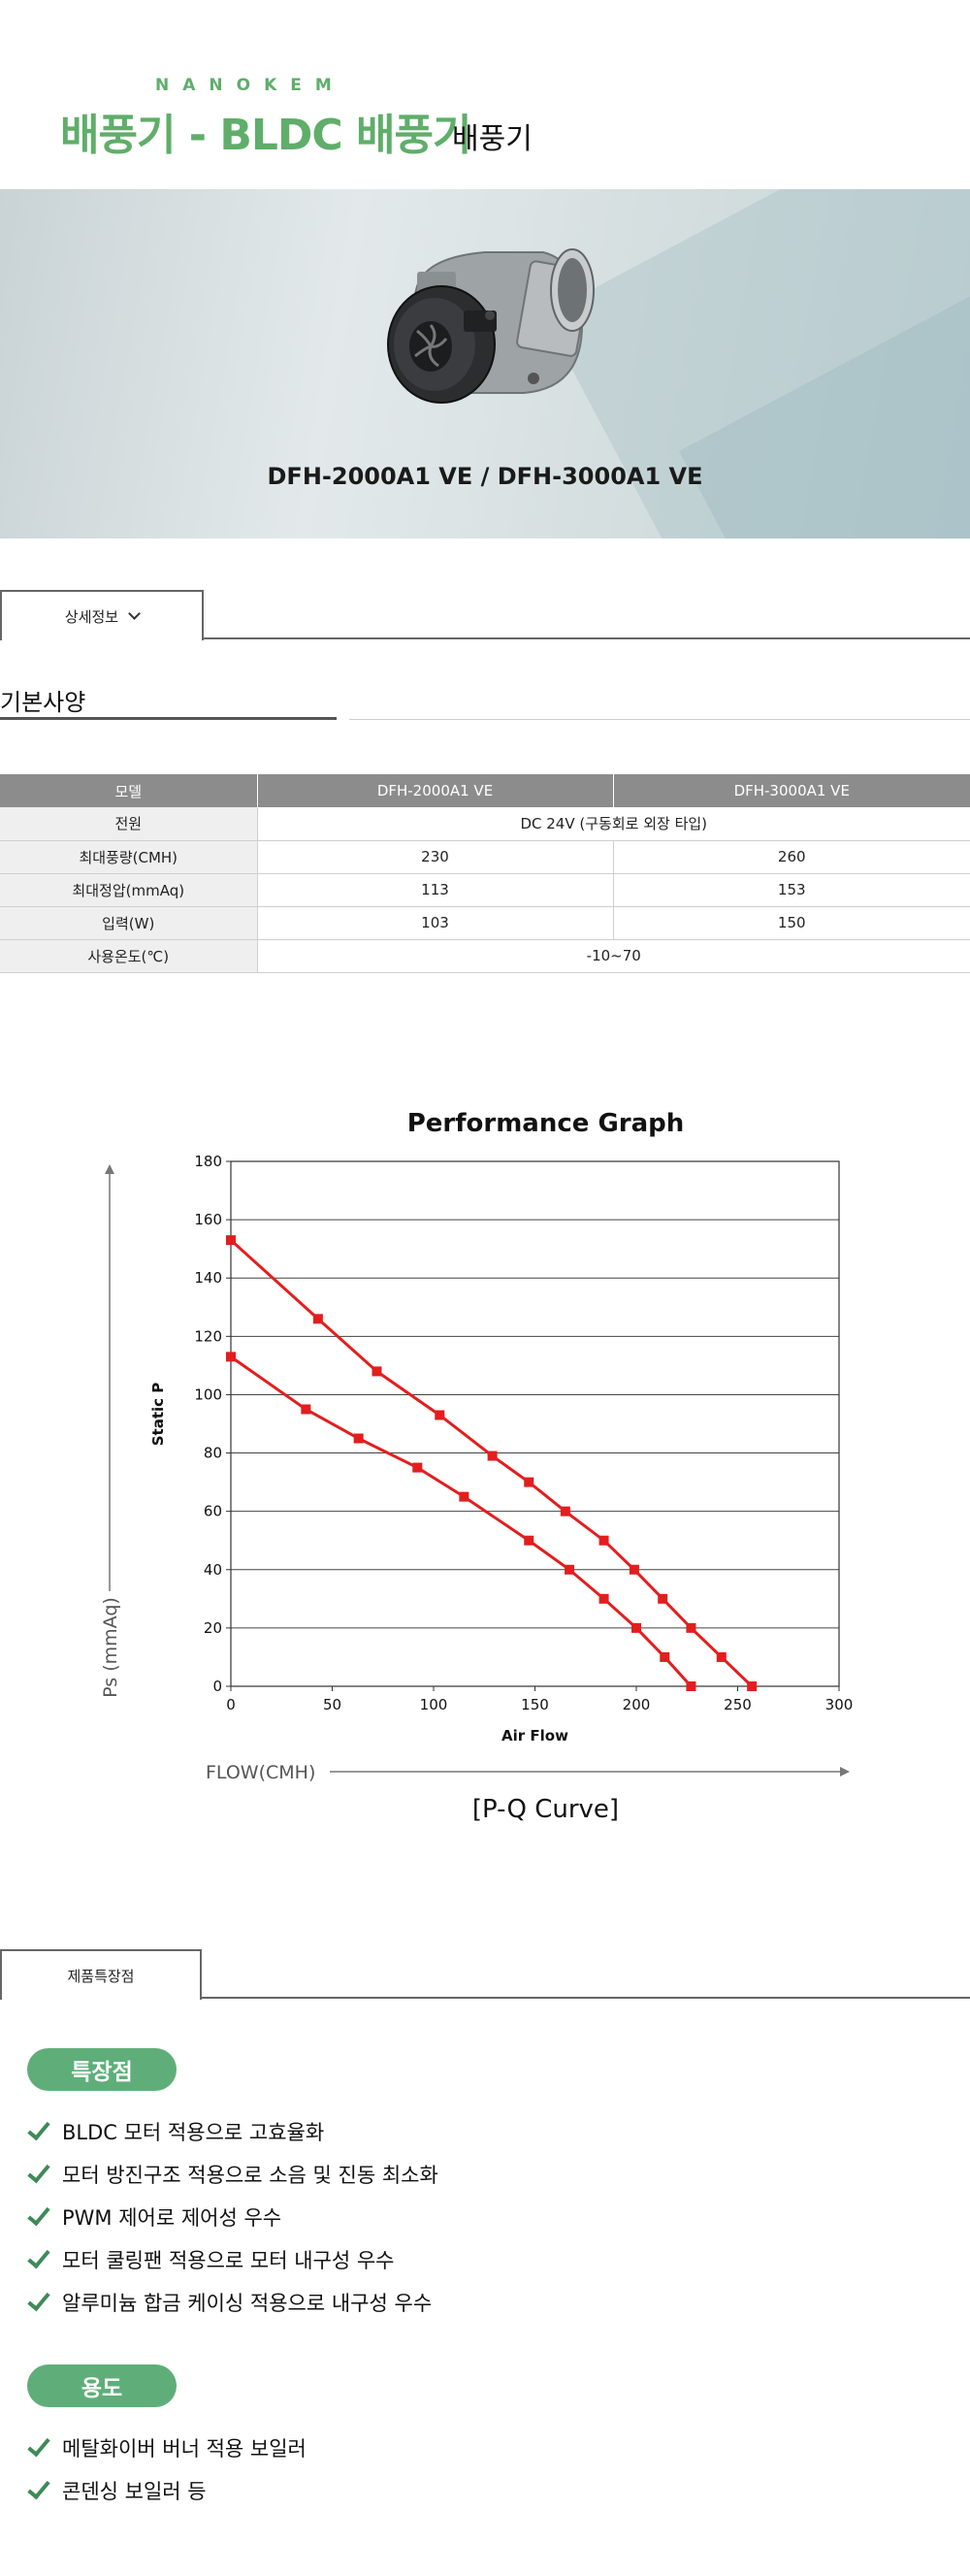  What do you see at coordinates (231, 1704) in the screenshot?
I see `x-tick-label: 0` at bounding box center [231, 1704].